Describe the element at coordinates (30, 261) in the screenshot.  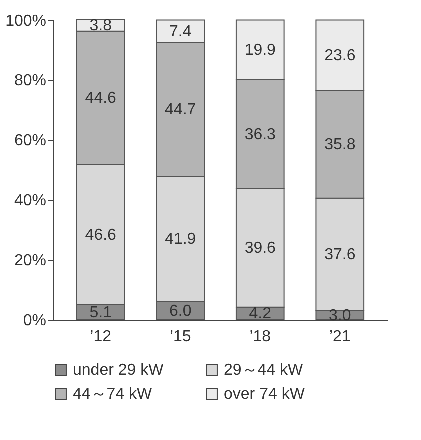
I see `y-tick-label: 20%` at that location.